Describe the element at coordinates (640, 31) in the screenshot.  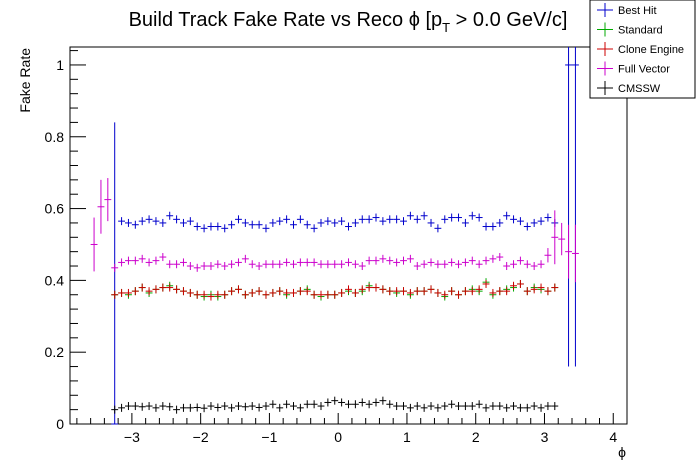
I see `legend-label: Standard` at that location.